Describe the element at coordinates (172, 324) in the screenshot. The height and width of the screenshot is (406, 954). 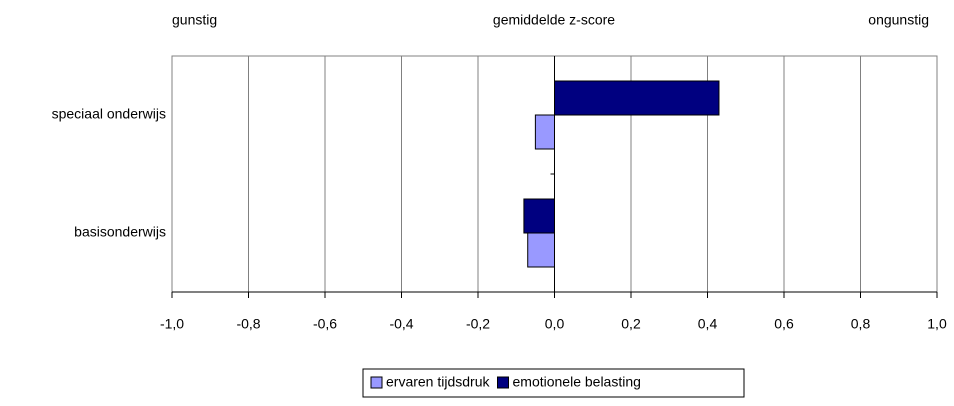
I see `x-tick-label: -1,0` at that location.